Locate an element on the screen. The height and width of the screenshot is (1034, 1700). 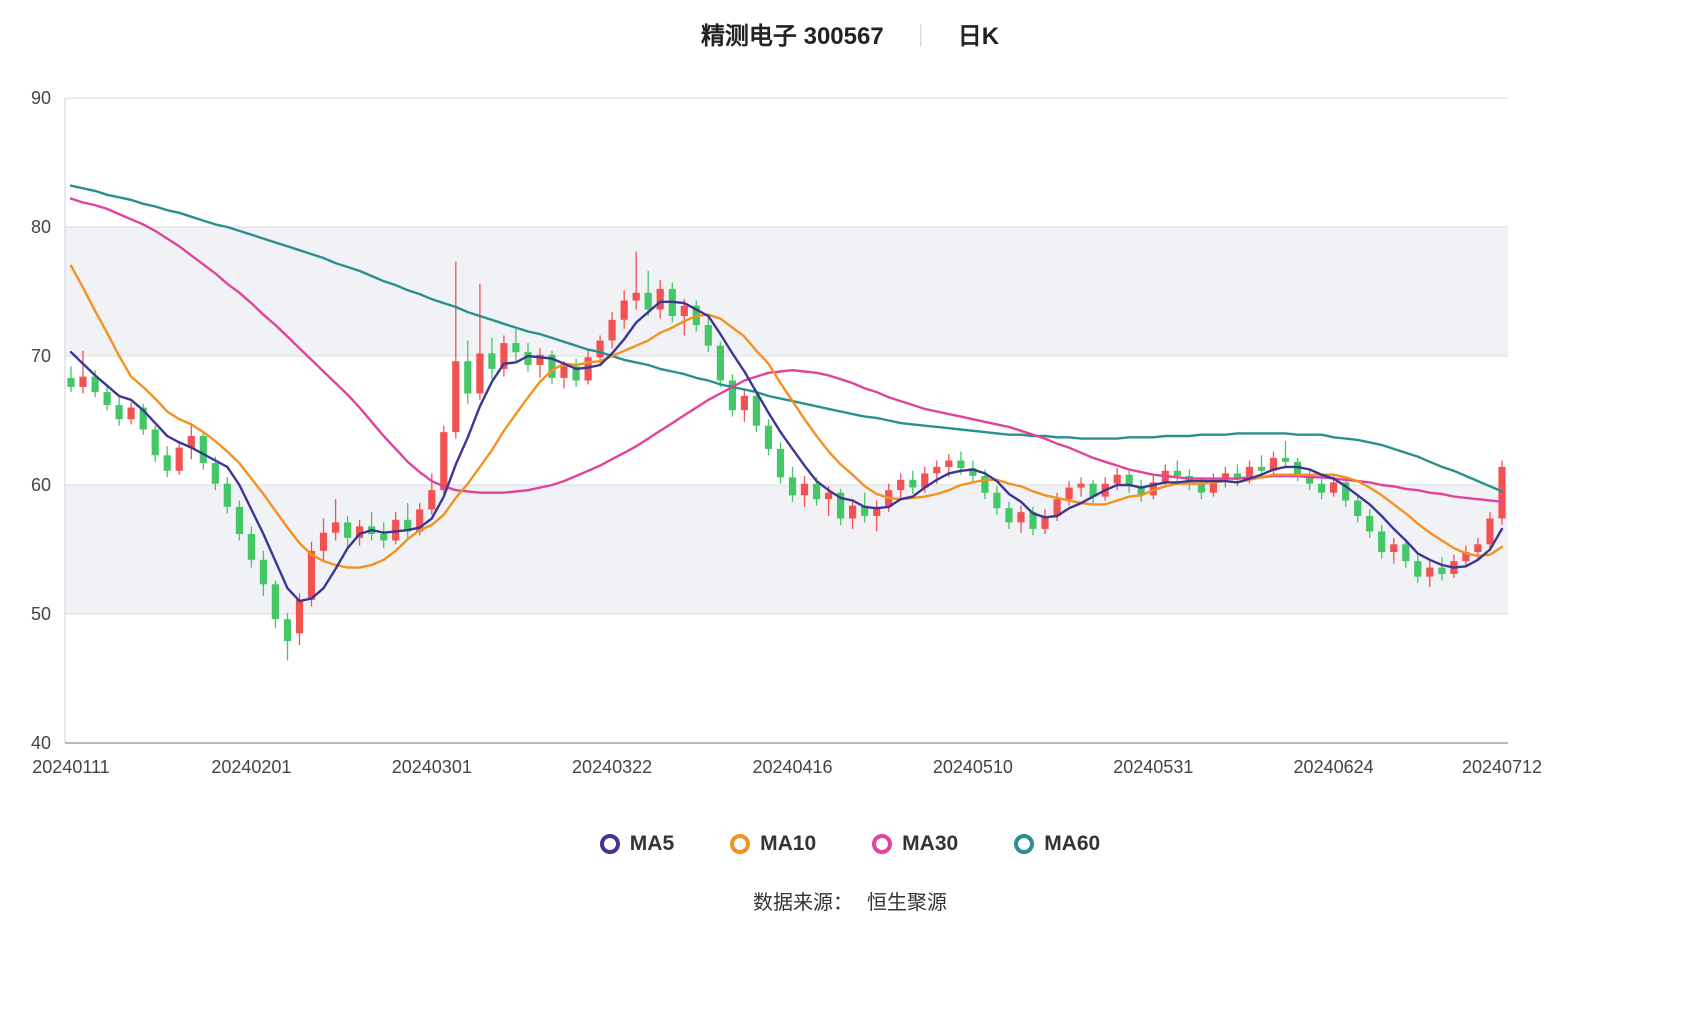
x-axis-label: 20240322 is located at coordinates (612, 767).